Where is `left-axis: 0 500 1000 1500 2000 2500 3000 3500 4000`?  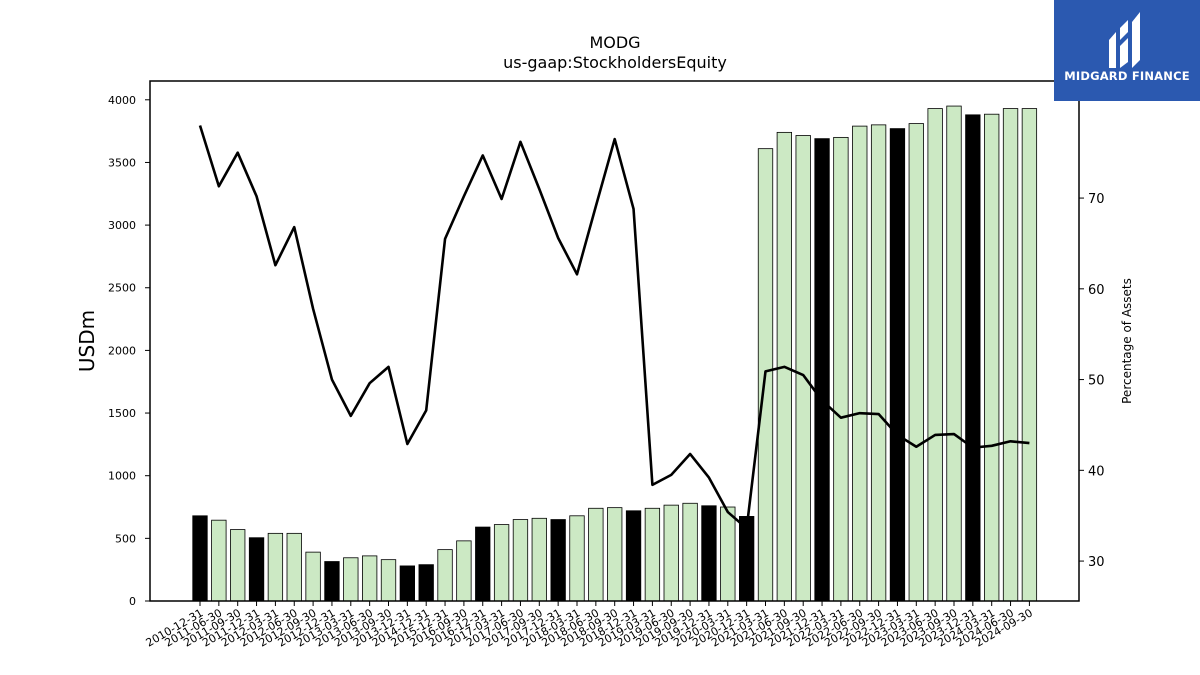 left-axis: 0 500 1000 1500 2000 2500 3000 3500 4000 is located at coordinates (129, 351).